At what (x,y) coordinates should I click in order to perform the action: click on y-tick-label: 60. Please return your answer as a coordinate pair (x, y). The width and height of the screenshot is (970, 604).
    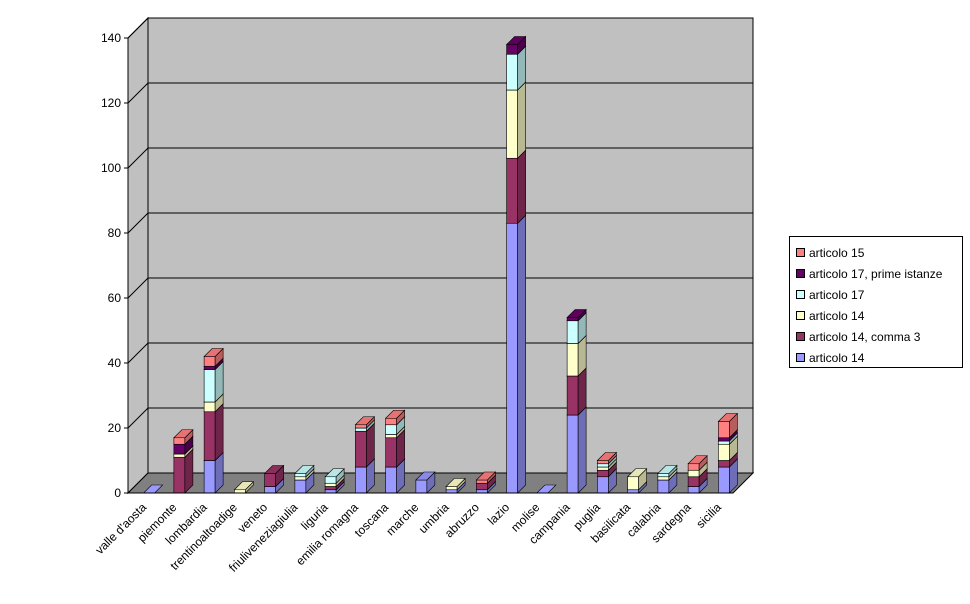
    Looking at the image, I should click on (115, 298).